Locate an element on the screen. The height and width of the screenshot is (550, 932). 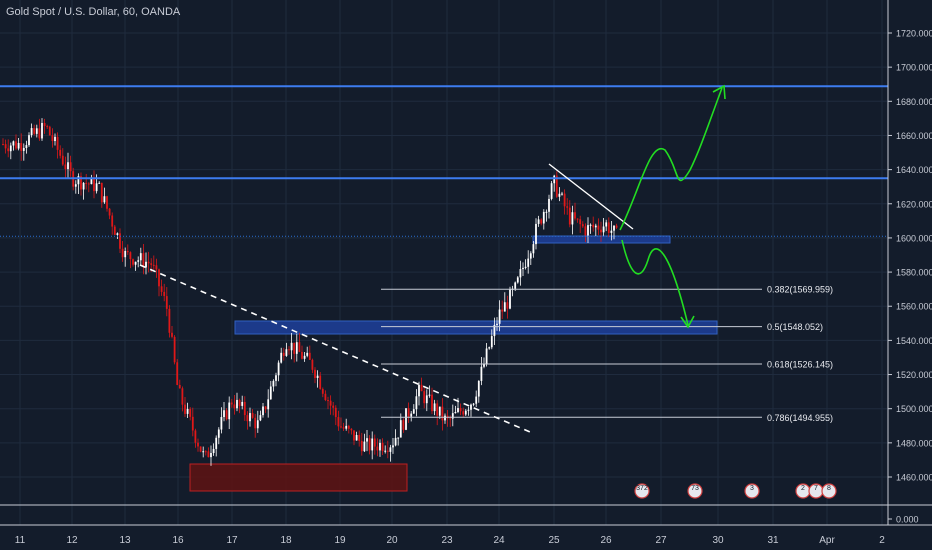
fib-label: 0.382(1569.959) is located at coordinates (800, 290).